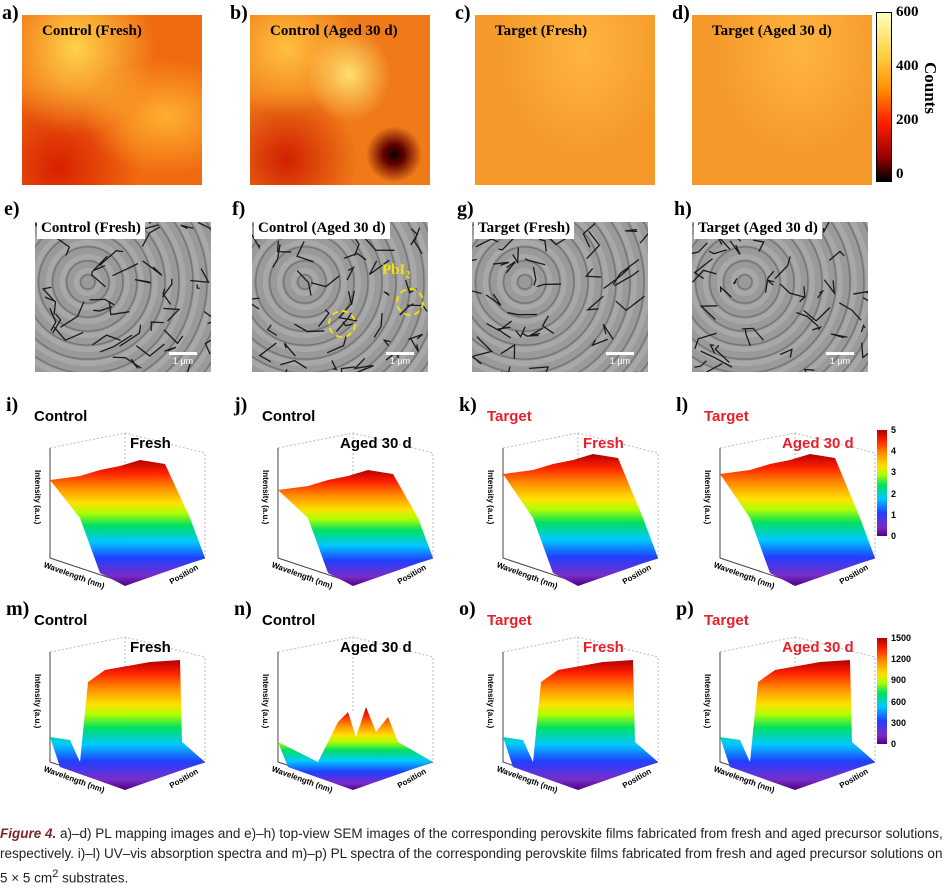 This screenshot has height=891, width=944. Describe the element at coordinates (18, 609) in the screenshot. I see `panel-letter: m)` at that location.